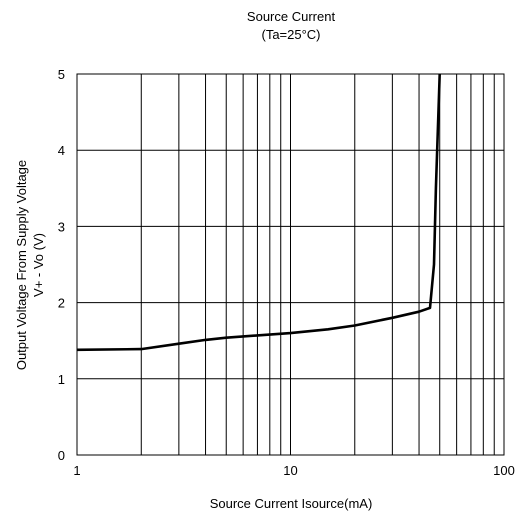 The height and width of the screenshot is (518, 521). I want to click on y-tick-label: 1, so click(61, 379).